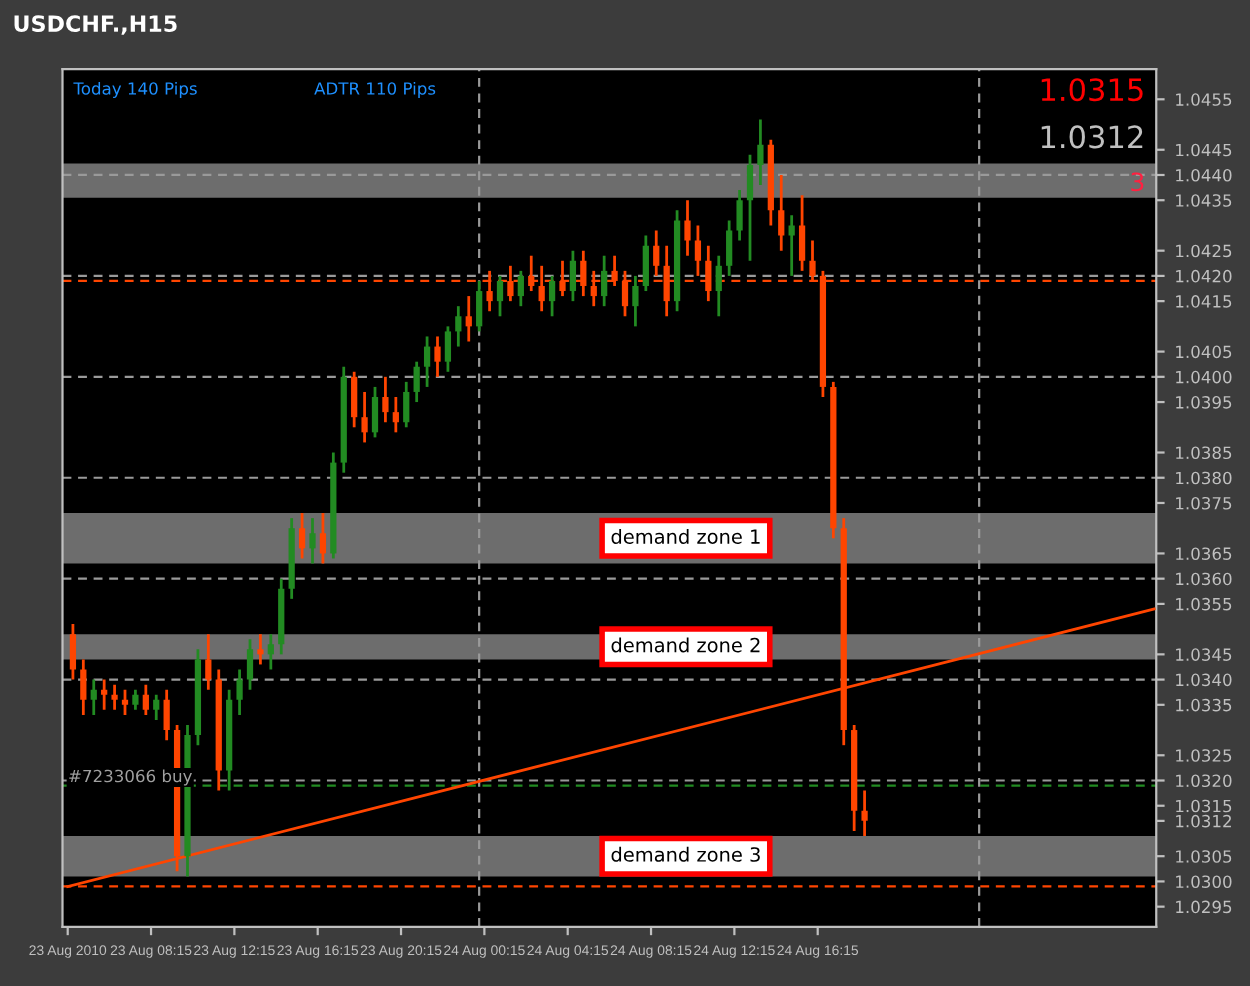 Image resolution: width=1250 pixels, height=986 pixels. I want to click on y-tick-label: 1.0312, so click(1203, 821).